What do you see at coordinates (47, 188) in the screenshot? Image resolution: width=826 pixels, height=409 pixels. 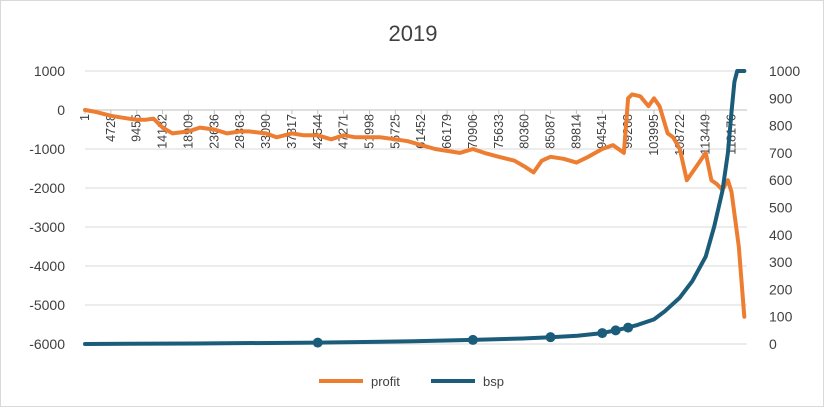 I see `y-left-tick-label: -2000` at bounding box center [47, 188].